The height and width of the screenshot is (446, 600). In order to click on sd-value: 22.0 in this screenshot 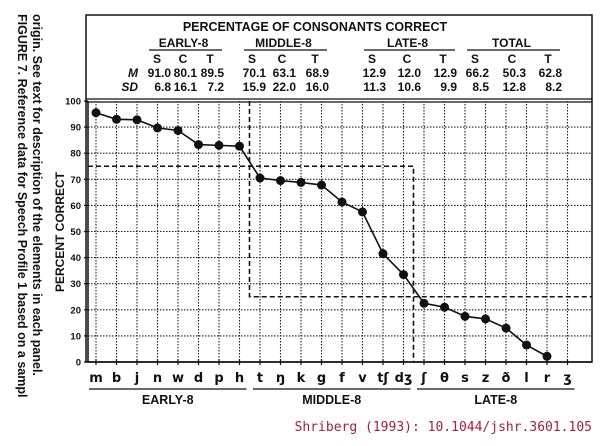, I will do `click(285, 87)`.